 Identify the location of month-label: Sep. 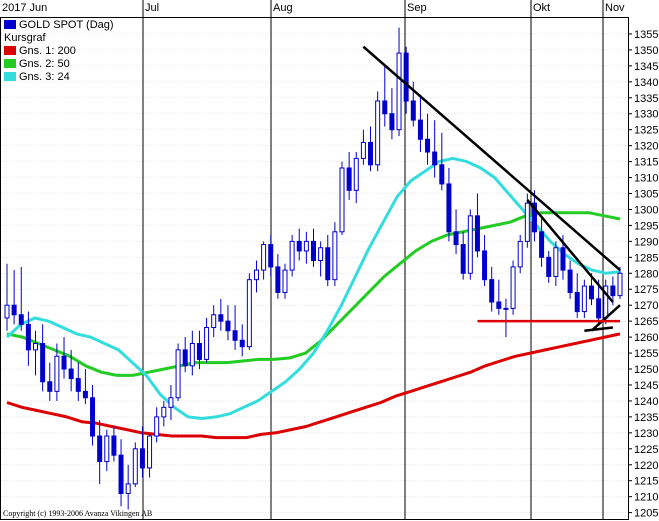
(417, 8).